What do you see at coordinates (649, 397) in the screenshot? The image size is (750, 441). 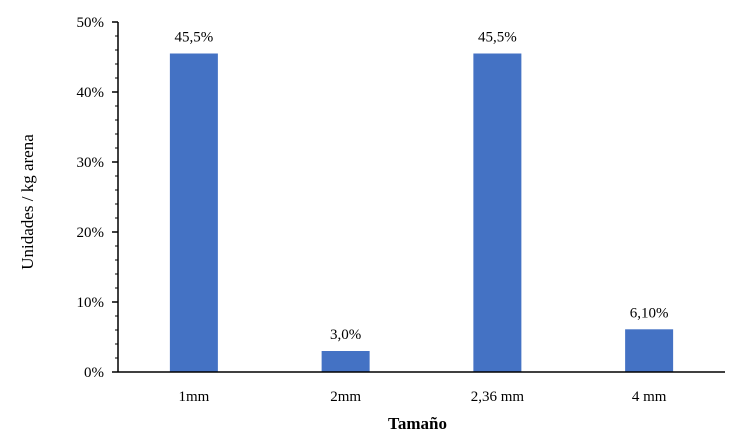 I see `x-tick-label: 4 mm` at bounding box center [649, 397].